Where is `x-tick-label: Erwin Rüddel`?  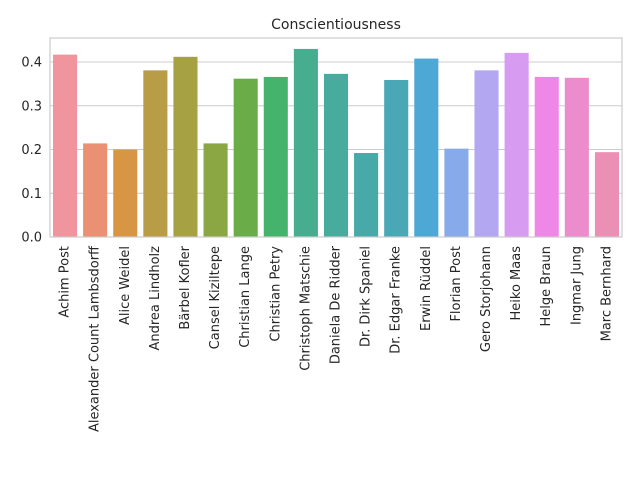
x-tick-label: Erwin Rüddel is located at coordinates (426, 288).